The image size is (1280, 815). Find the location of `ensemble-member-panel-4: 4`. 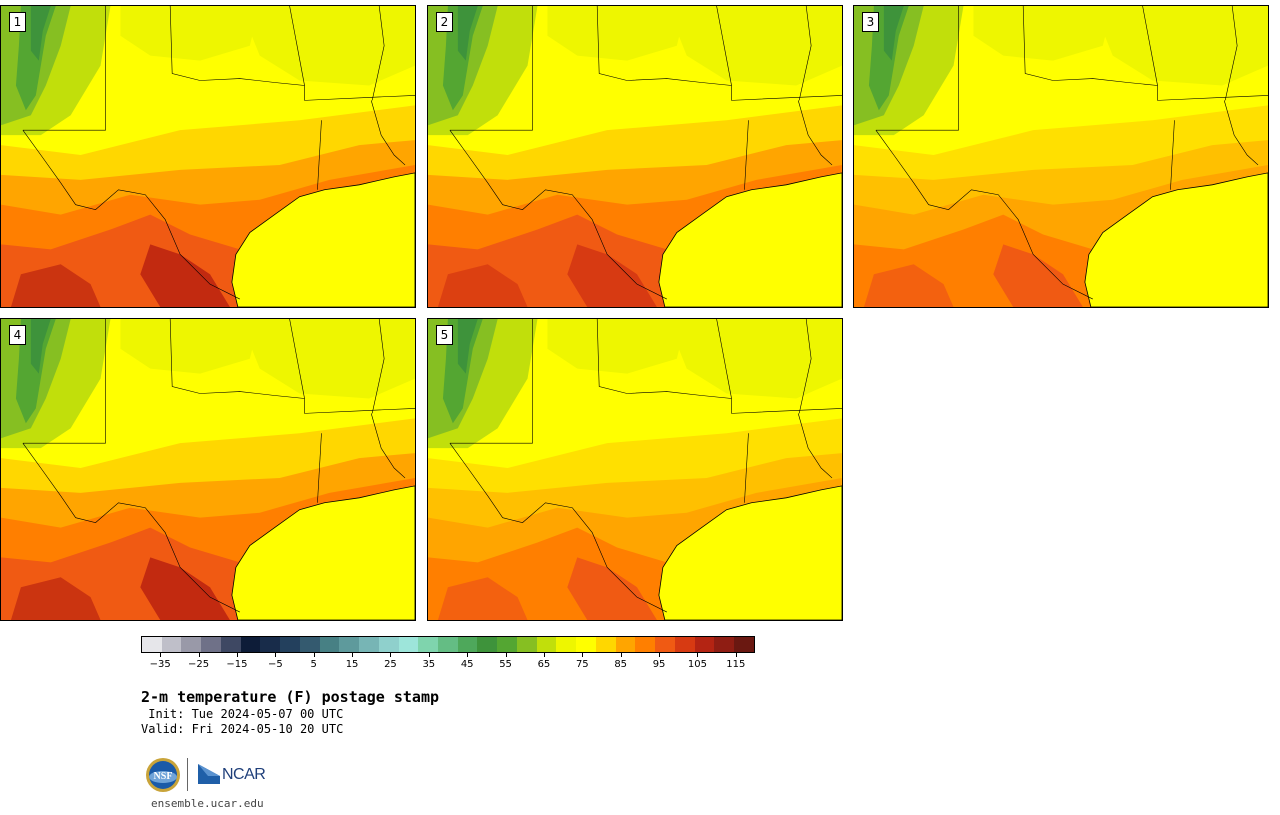

ensemble-member-panel-4: 4 is located at coordinates (208, 469).